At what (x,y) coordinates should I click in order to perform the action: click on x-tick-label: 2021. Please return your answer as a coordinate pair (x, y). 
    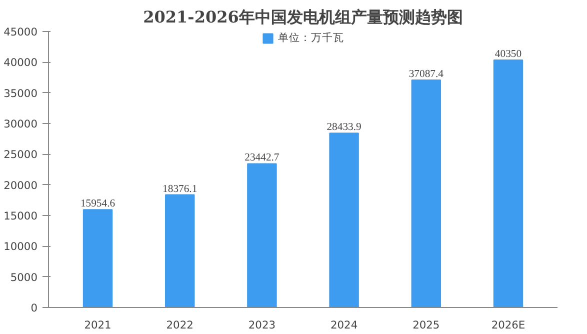
    Looking at the image, I should click on (98, 325).